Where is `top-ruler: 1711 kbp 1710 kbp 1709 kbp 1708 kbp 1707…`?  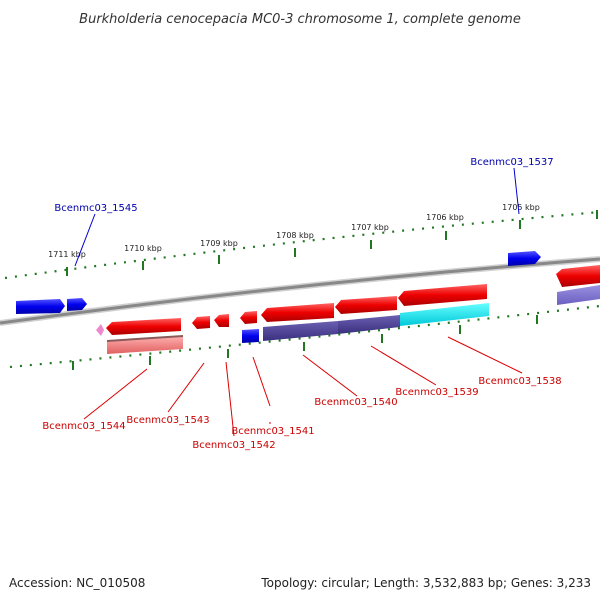 top-ruler: 1711 kbp 1710 kbp 1709 kbp 1708 kbp 1707… is located at coordinates (302, 241).